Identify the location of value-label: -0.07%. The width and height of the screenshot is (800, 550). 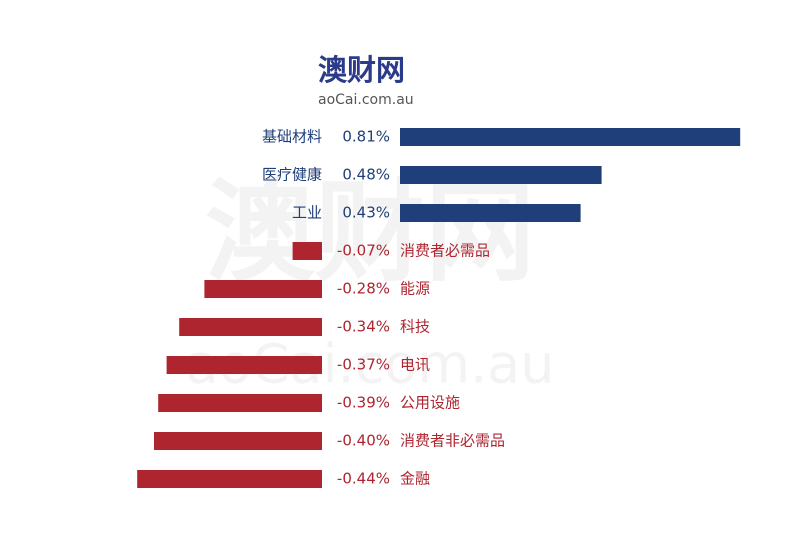
(363, 251).